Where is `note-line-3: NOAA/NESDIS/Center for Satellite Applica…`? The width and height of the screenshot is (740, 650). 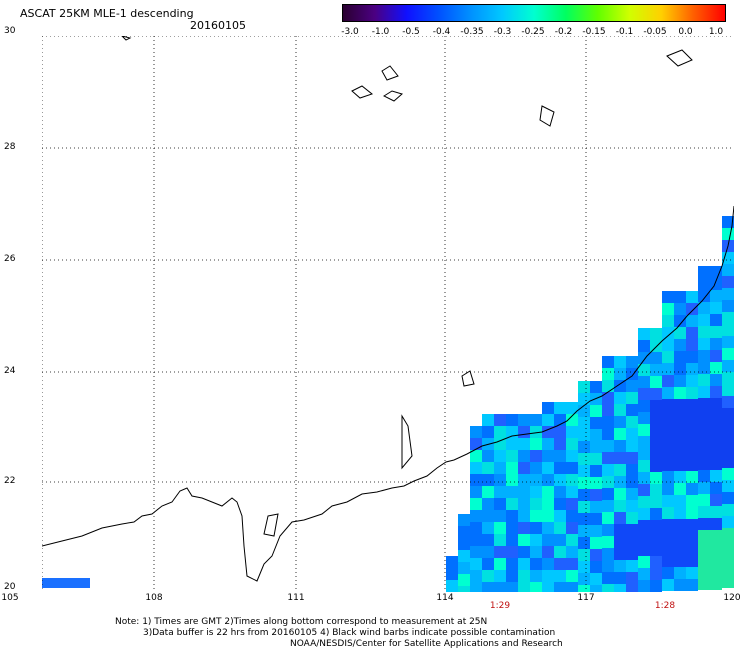 note-line-3: NOAA/NESDIS/Center for Satellite Applica… is located at coordinates (426, 644).